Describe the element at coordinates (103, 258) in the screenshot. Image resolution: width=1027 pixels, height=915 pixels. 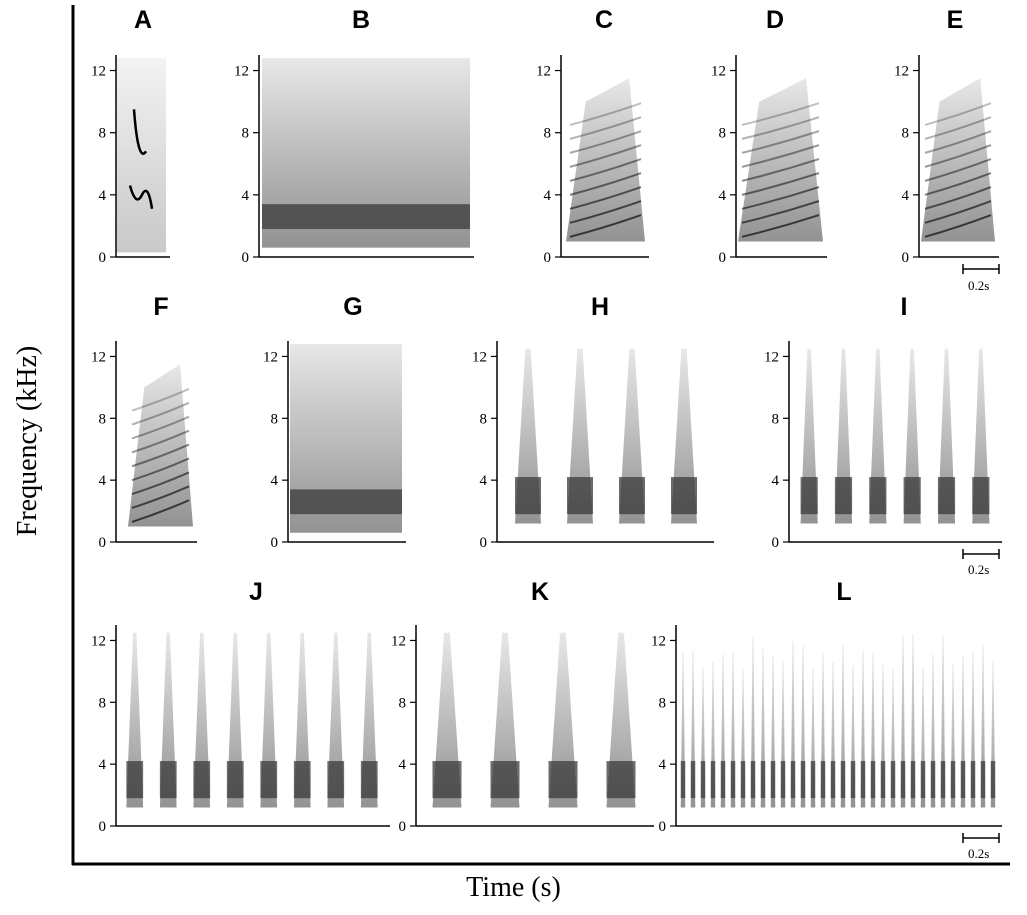
I see `y-tick-label-a-0: 0` at that location.